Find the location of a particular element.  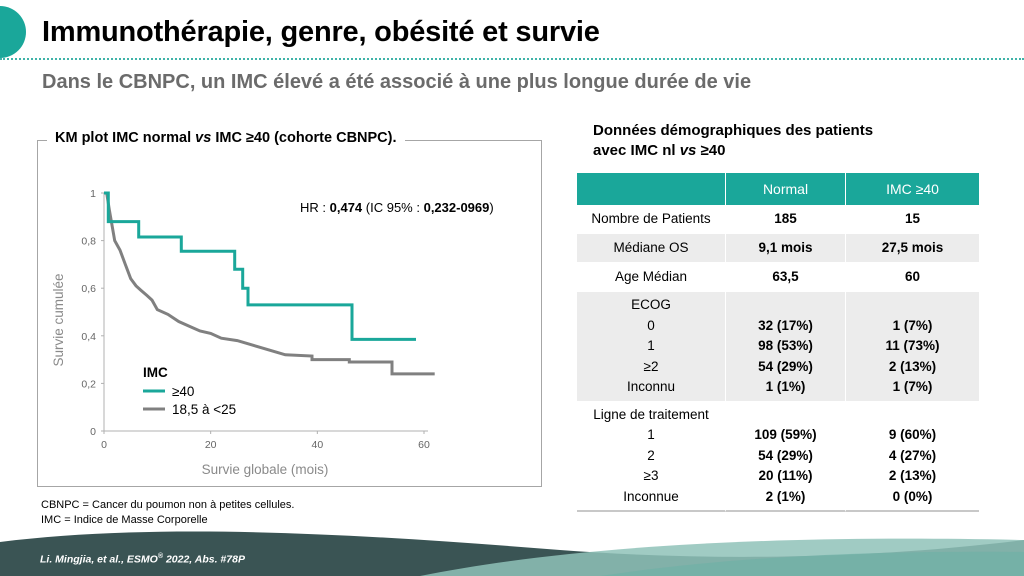

table-cell-normal: 109 (59%) 54 (29%) 20 (11%) 2 (1%) is located at coordinates (785, 456).